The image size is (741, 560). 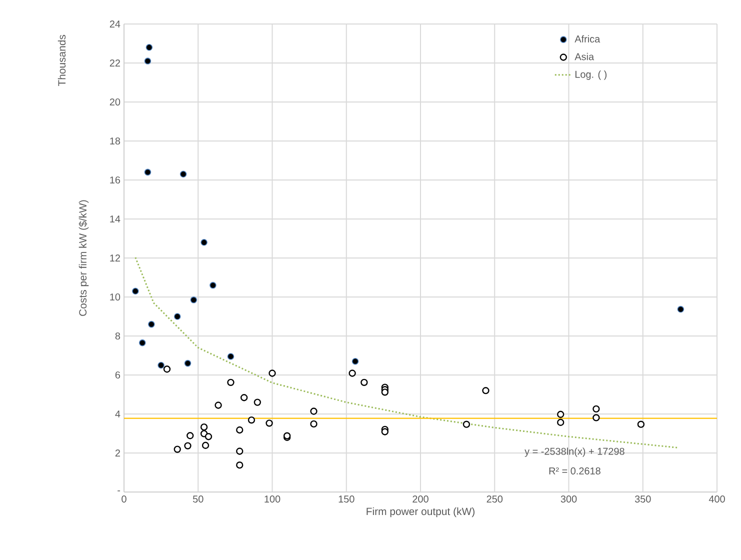 I want to click on annotation: R² = 0.2618, so click(x=574, y=470).